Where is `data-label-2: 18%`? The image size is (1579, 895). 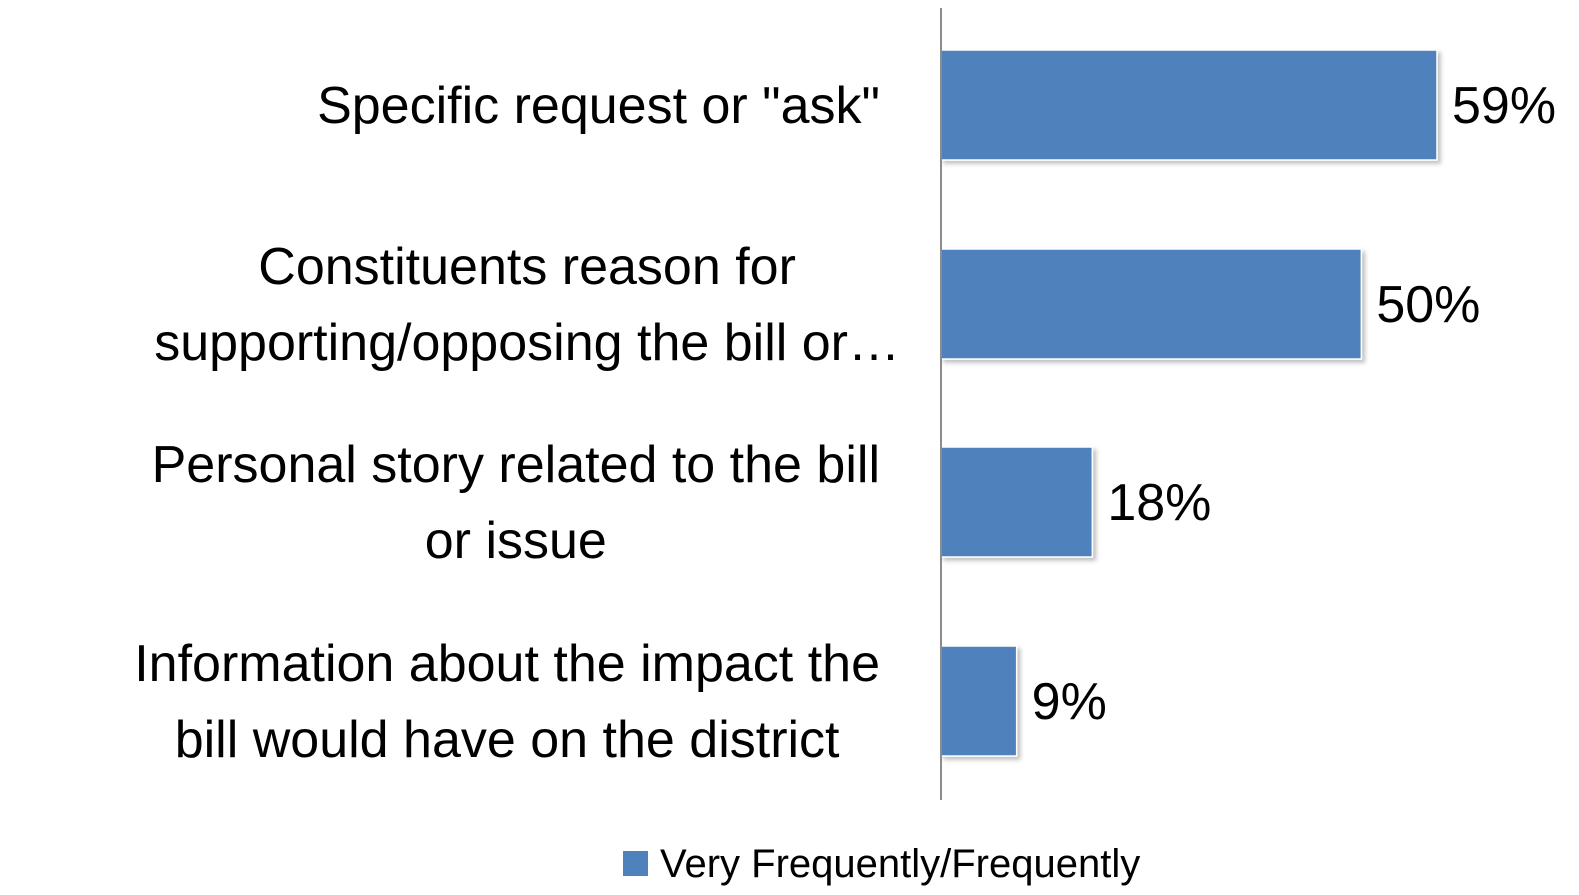
data-label-2: 18% is located at coordinates (1159, 503).